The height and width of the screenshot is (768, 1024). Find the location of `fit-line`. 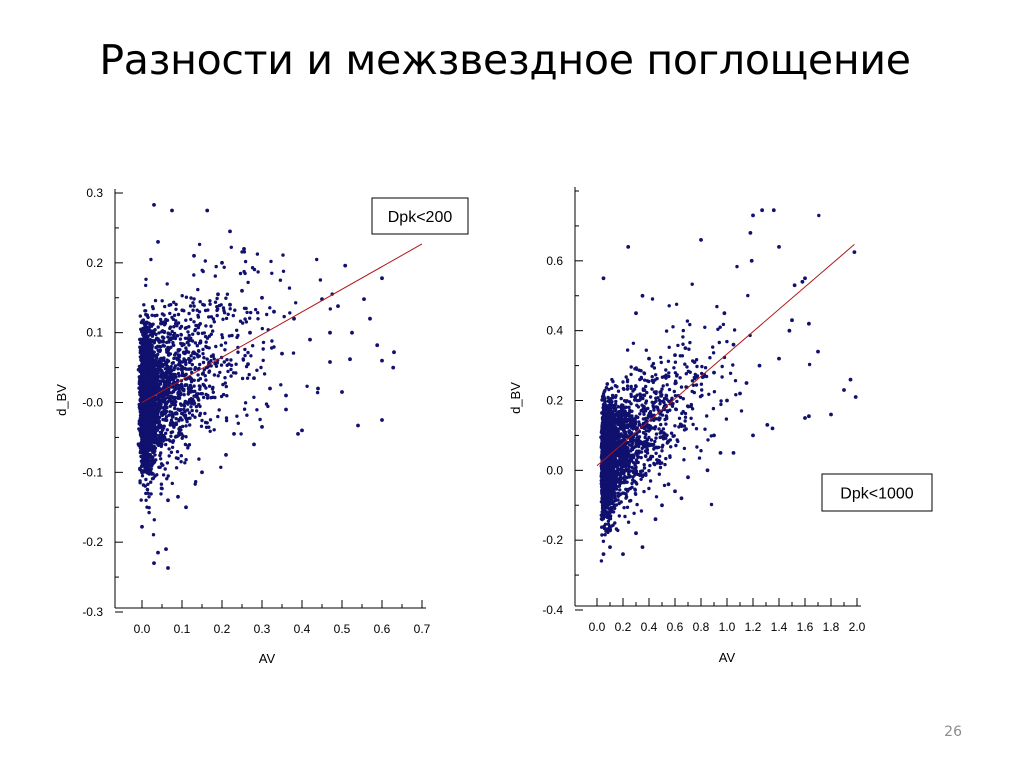

fit-line is located at coordinates (282, 323).